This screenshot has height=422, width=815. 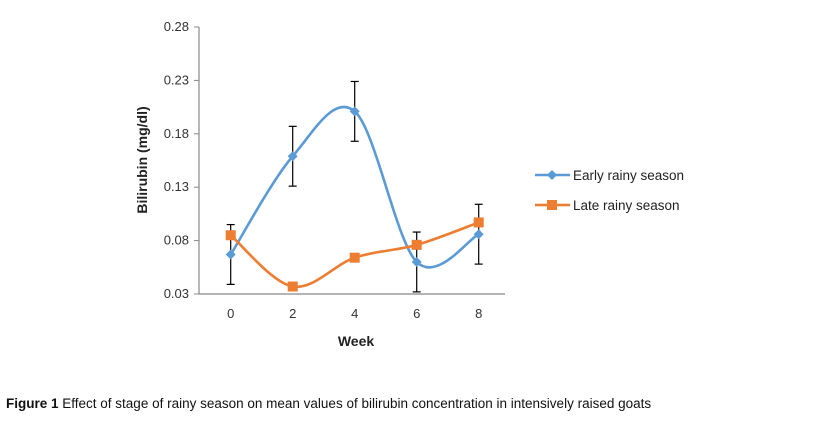 I want to click on x-axis-title: Week, so click(x=356, y=341).